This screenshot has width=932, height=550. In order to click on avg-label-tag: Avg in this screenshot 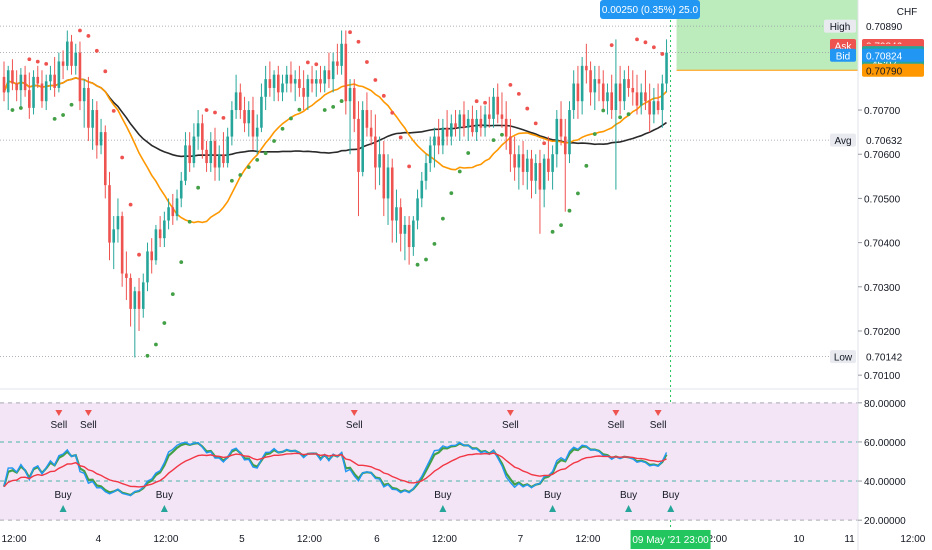, I will do `click(842, 141)`.